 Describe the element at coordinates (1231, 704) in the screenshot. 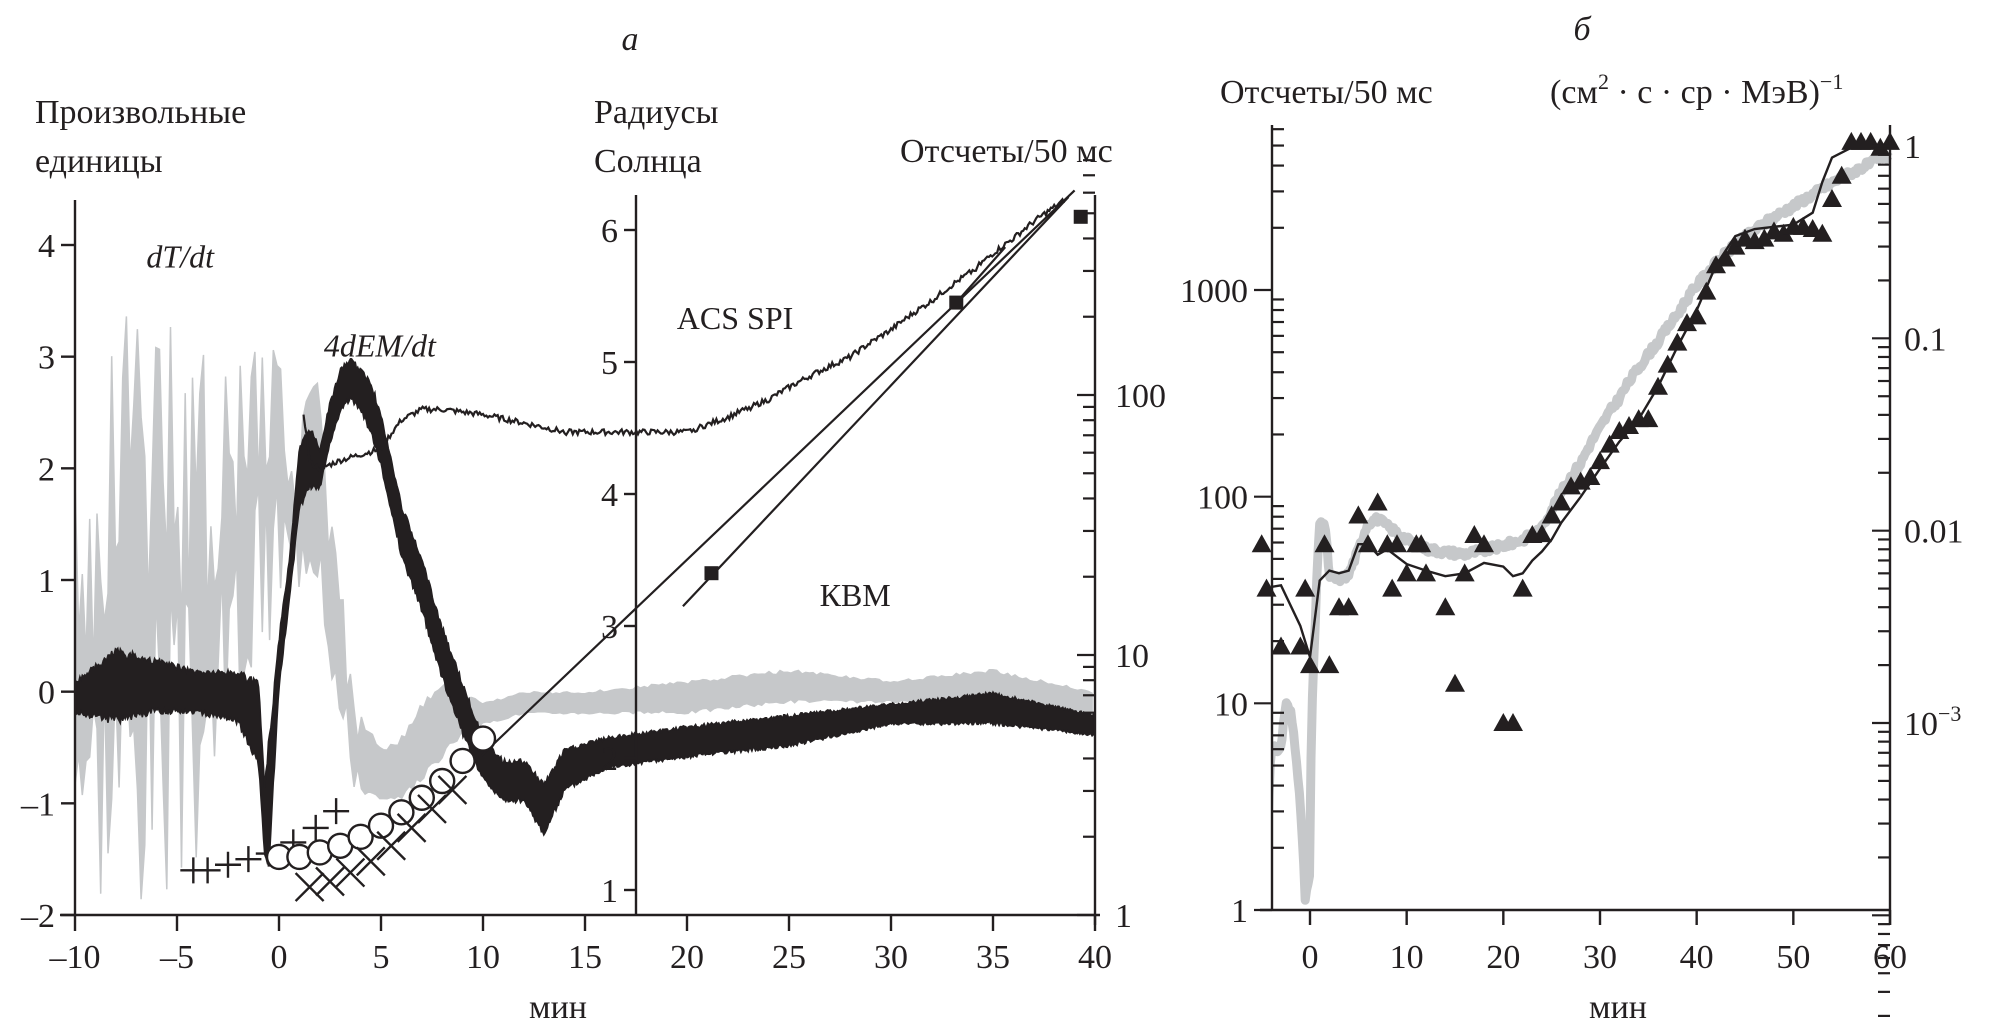

I see `b-left-tick-label: 10` at that location.